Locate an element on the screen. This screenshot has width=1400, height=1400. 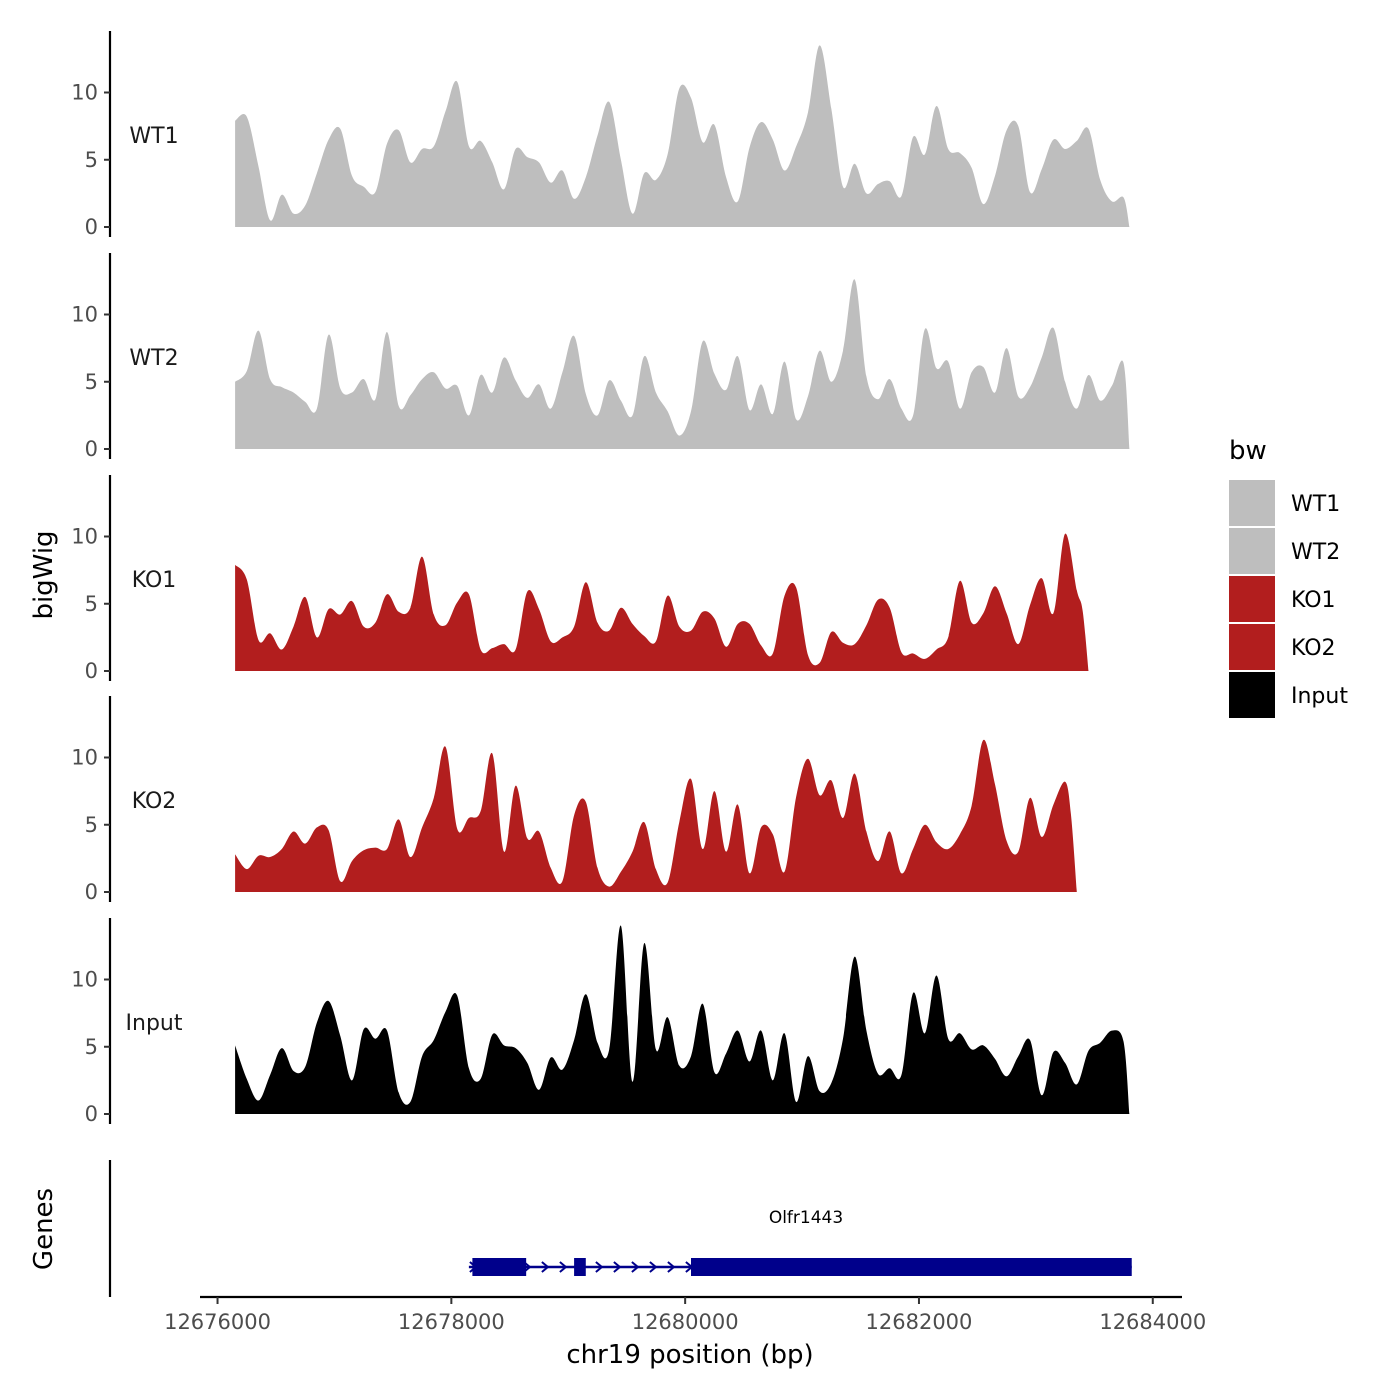
legend-label: WT2 is located at coordinates (1315, 552).